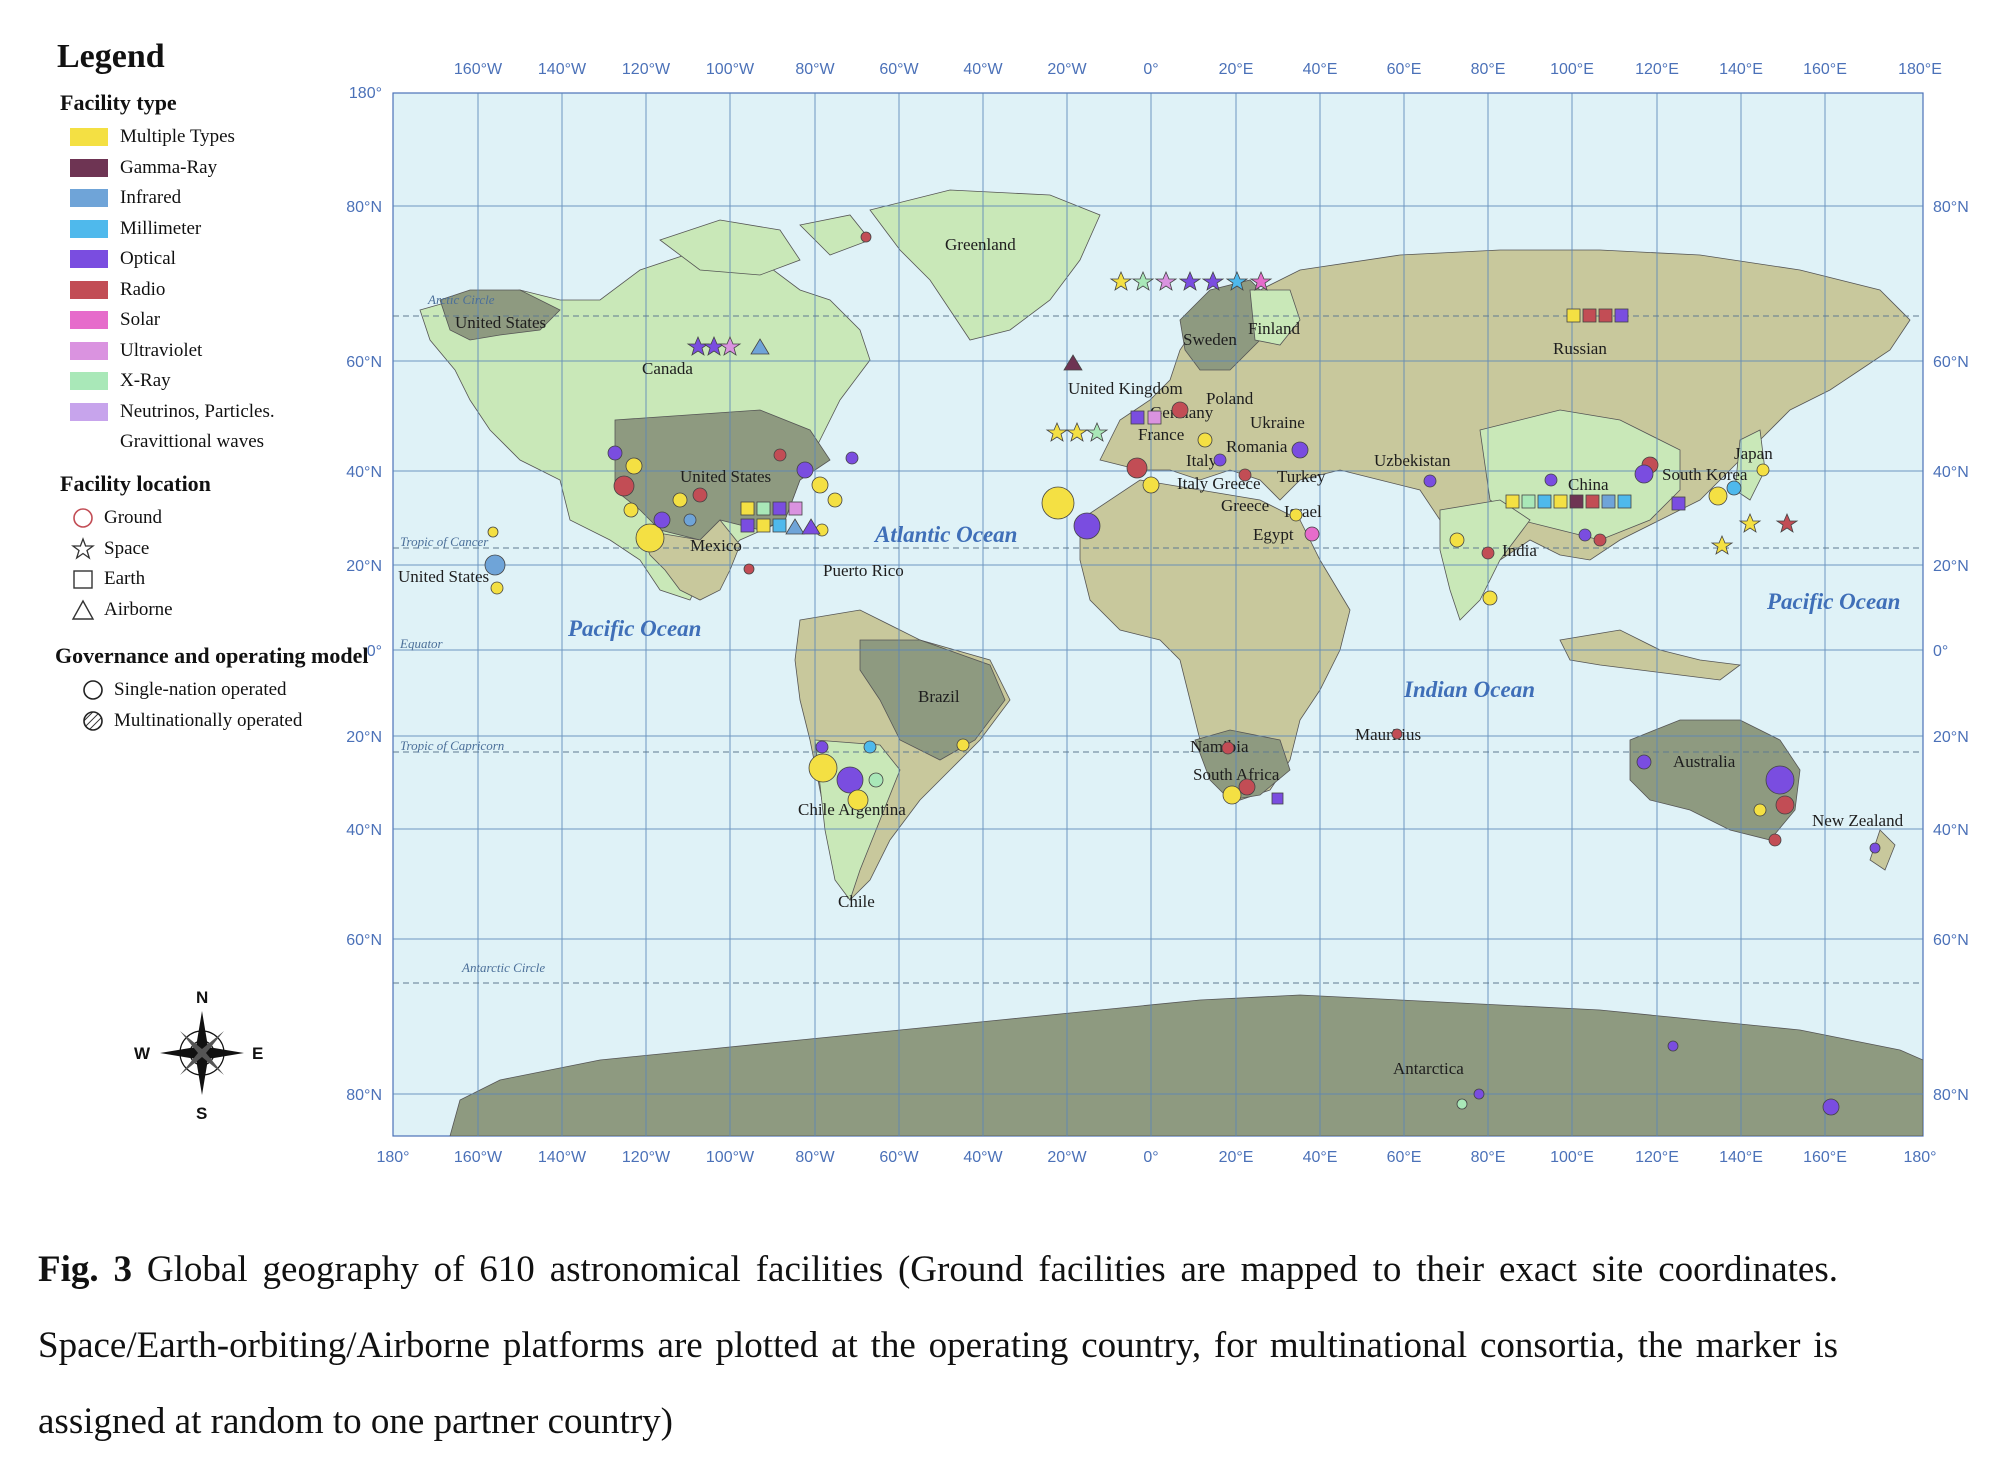 This screenshot has height=1460, width=1999. What do you see at coordinates (118, 102) in the screenshot?
I see `facility-type-heading: Facility type` at bounding box center [118, 102].